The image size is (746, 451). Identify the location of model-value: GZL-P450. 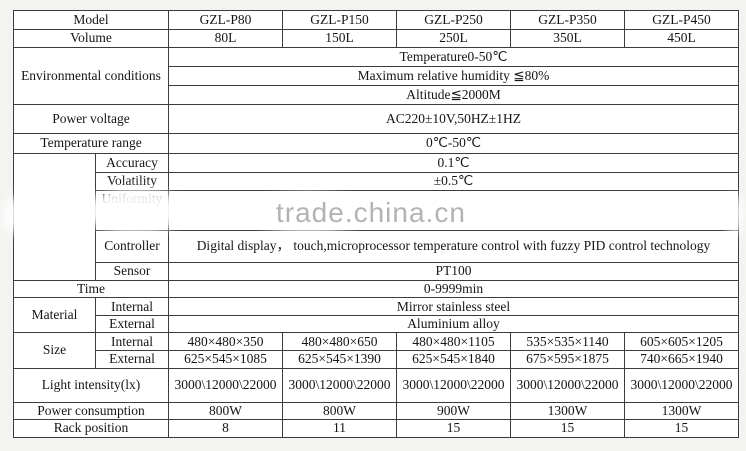
(681, 20).